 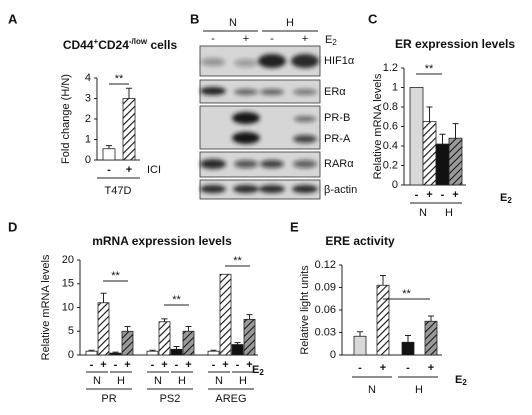 What do you see at coordinates (337, 139) in the screenshot?
I see `band-label: PR-A` at bounding box center [337, 139].